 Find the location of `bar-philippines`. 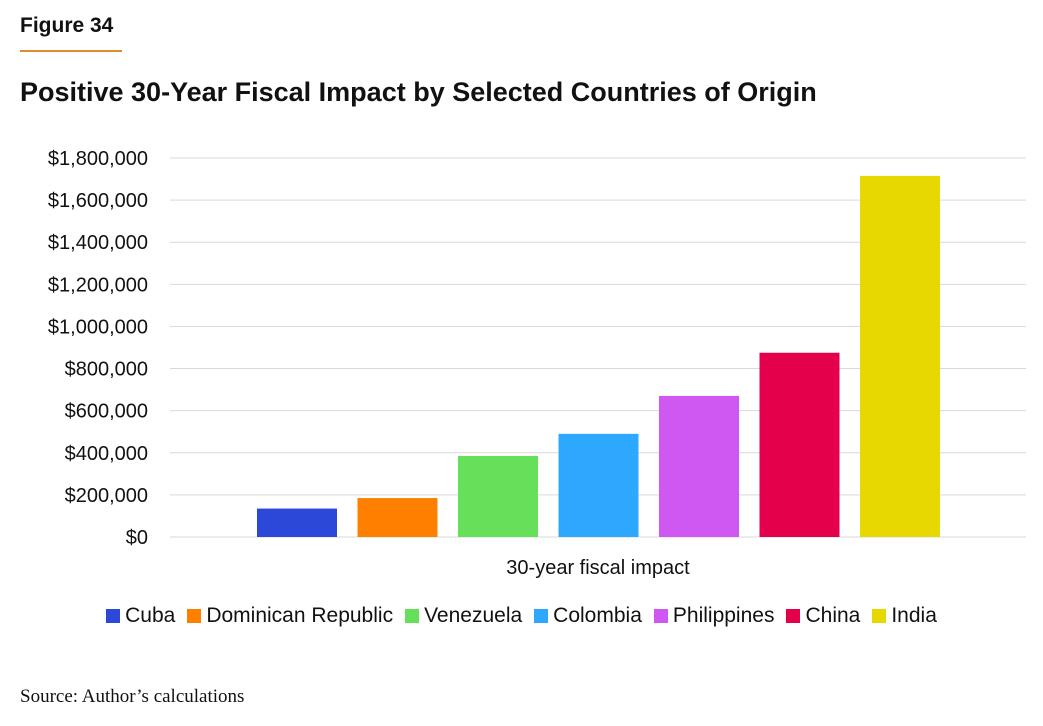

bar-philippines is located at coordinates (699, 466).